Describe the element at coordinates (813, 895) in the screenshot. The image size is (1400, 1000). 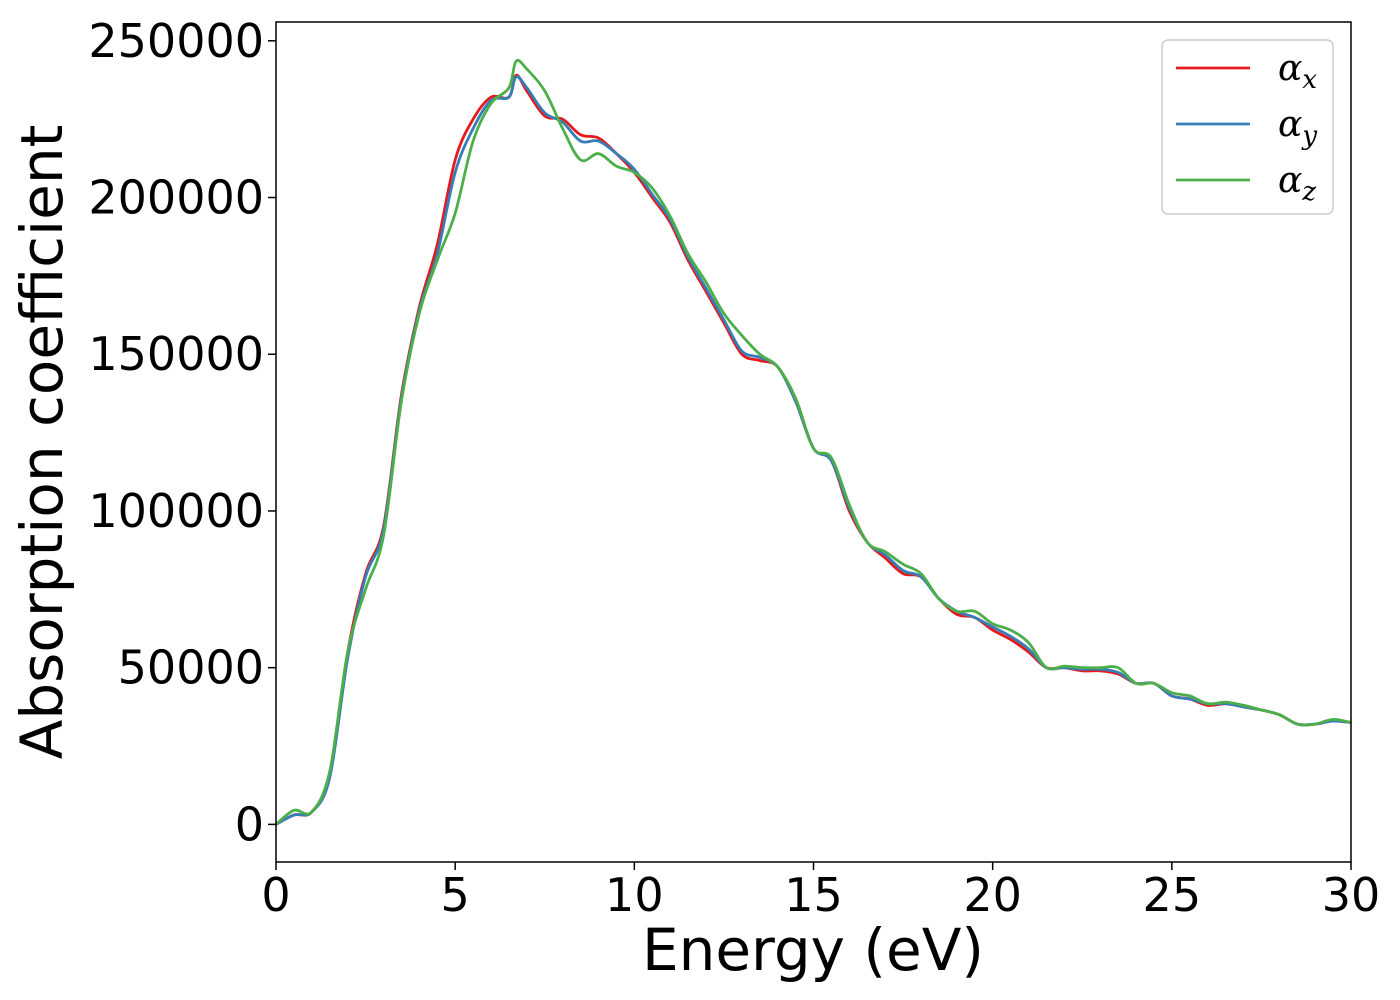
I see `x-tick-label: 15` at that location.